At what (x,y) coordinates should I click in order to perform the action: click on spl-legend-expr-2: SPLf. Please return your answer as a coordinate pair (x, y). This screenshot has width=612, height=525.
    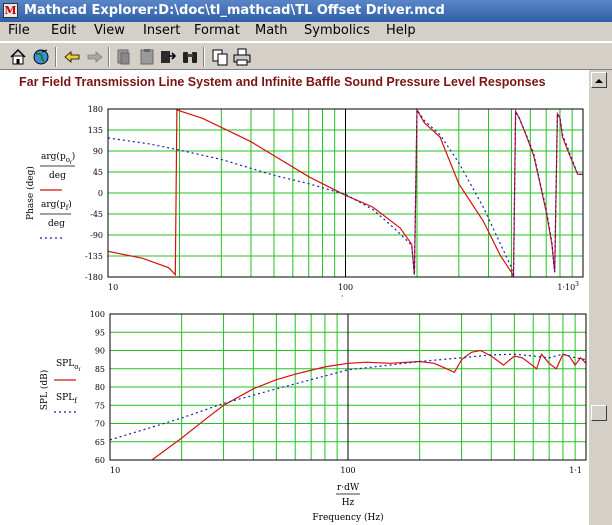
    Looking at the image, I should click on (66, 403).